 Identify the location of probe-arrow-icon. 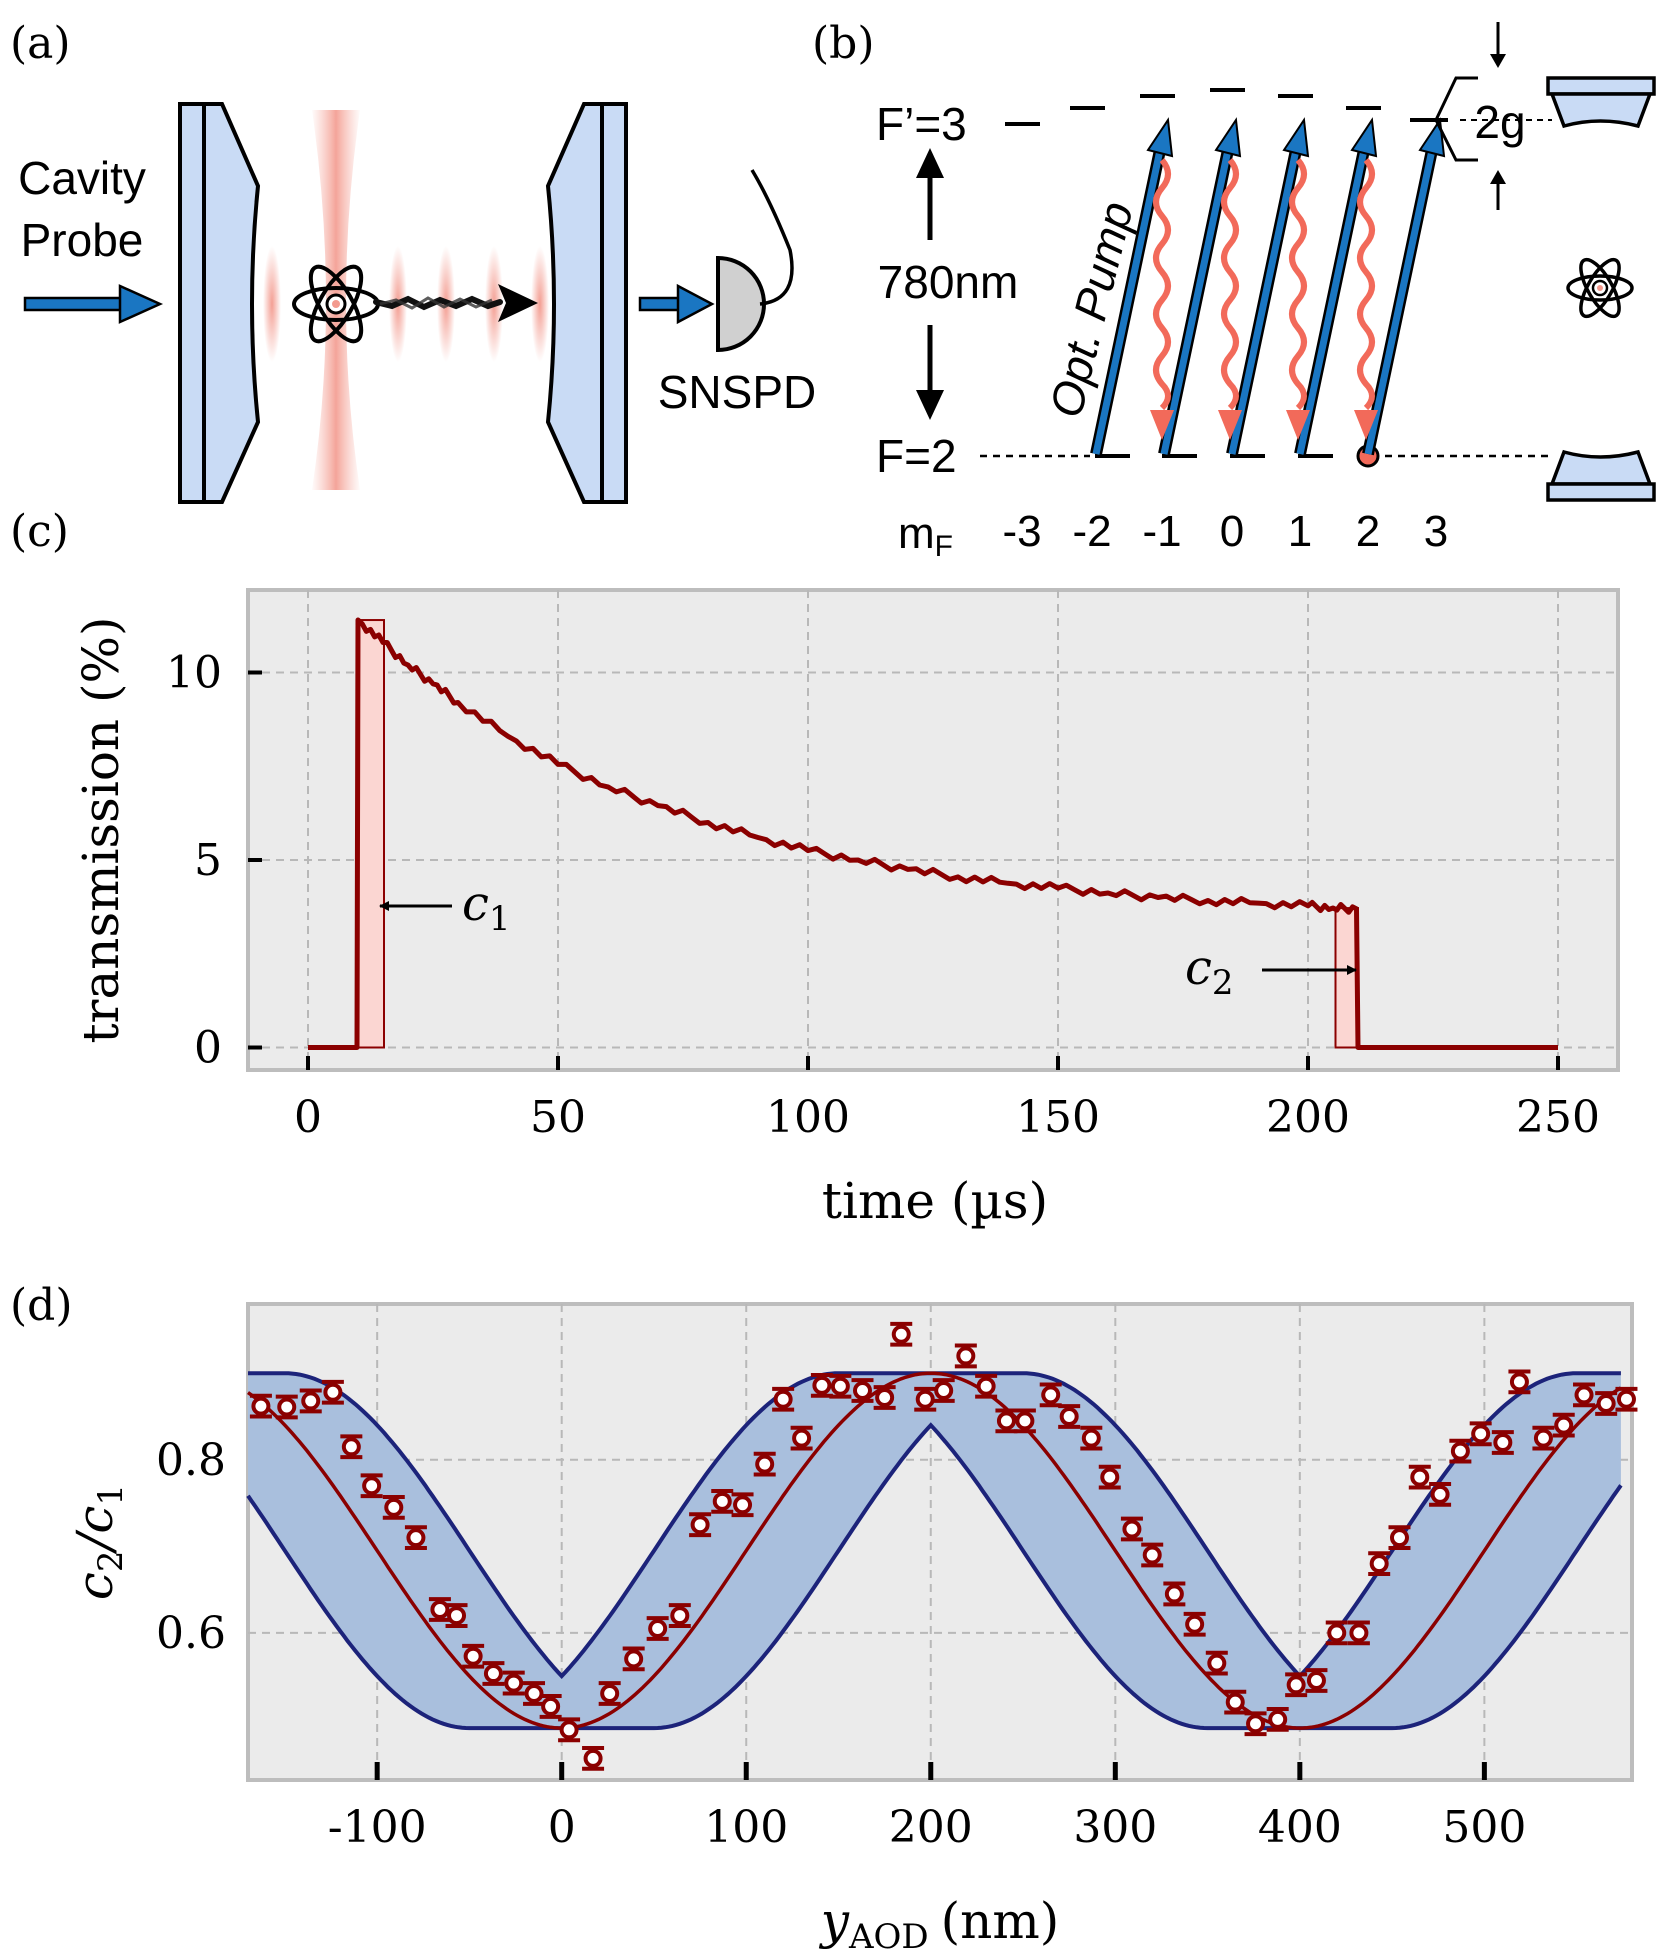
(93, 304).